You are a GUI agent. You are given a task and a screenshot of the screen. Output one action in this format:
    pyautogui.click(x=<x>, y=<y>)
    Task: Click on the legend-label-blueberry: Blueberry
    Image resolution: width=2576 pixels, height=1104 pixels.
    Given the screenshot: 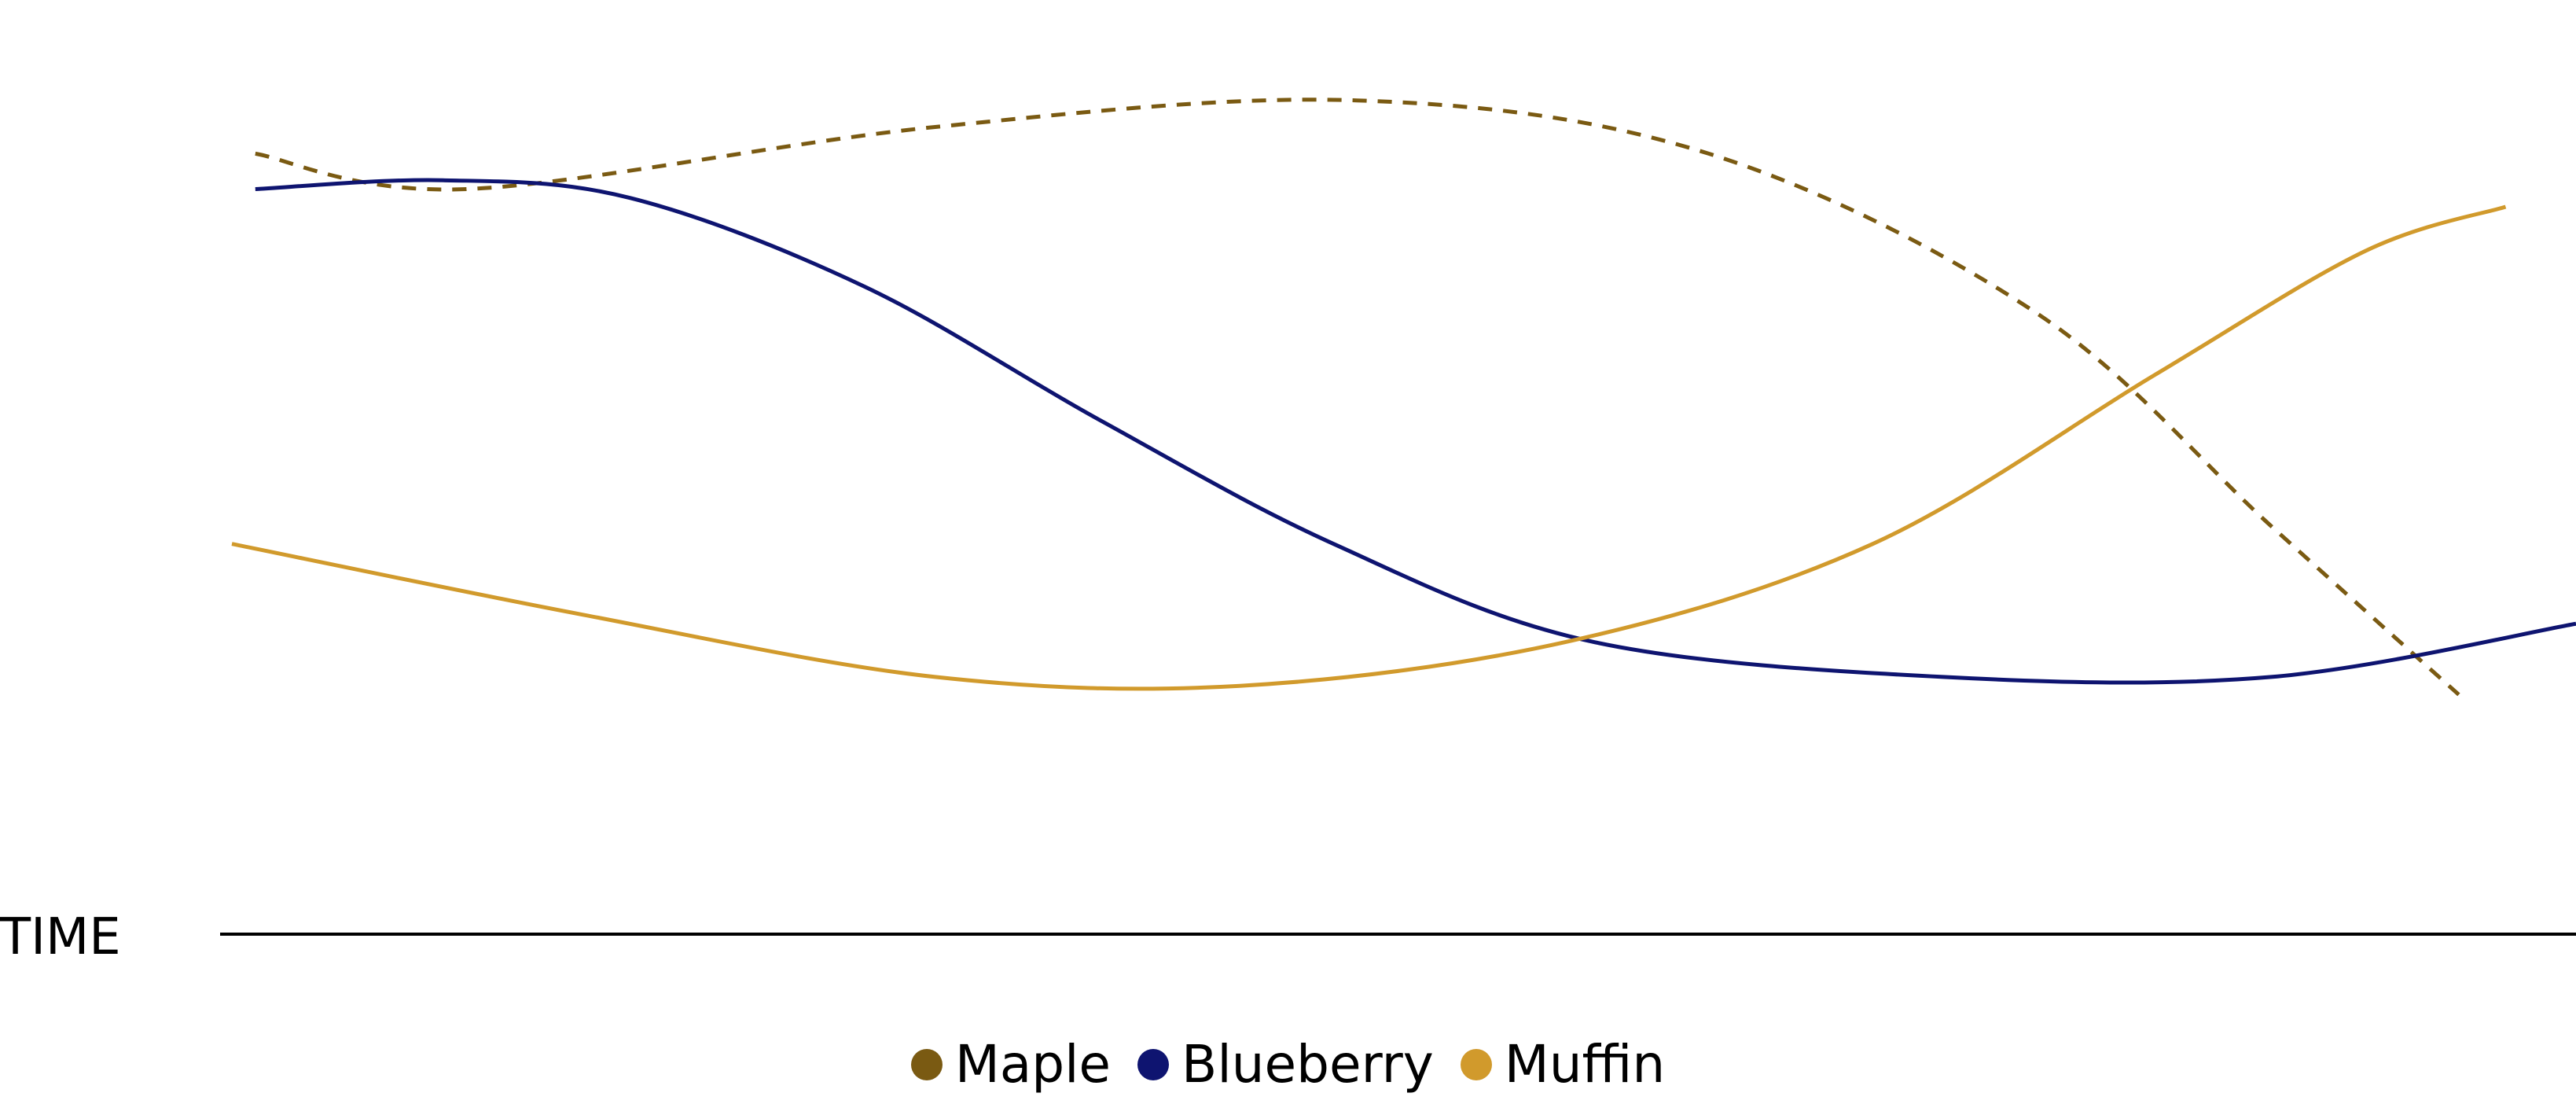 What is the action you would take?
    pyautogui.click(x=1307, y=1064)
    